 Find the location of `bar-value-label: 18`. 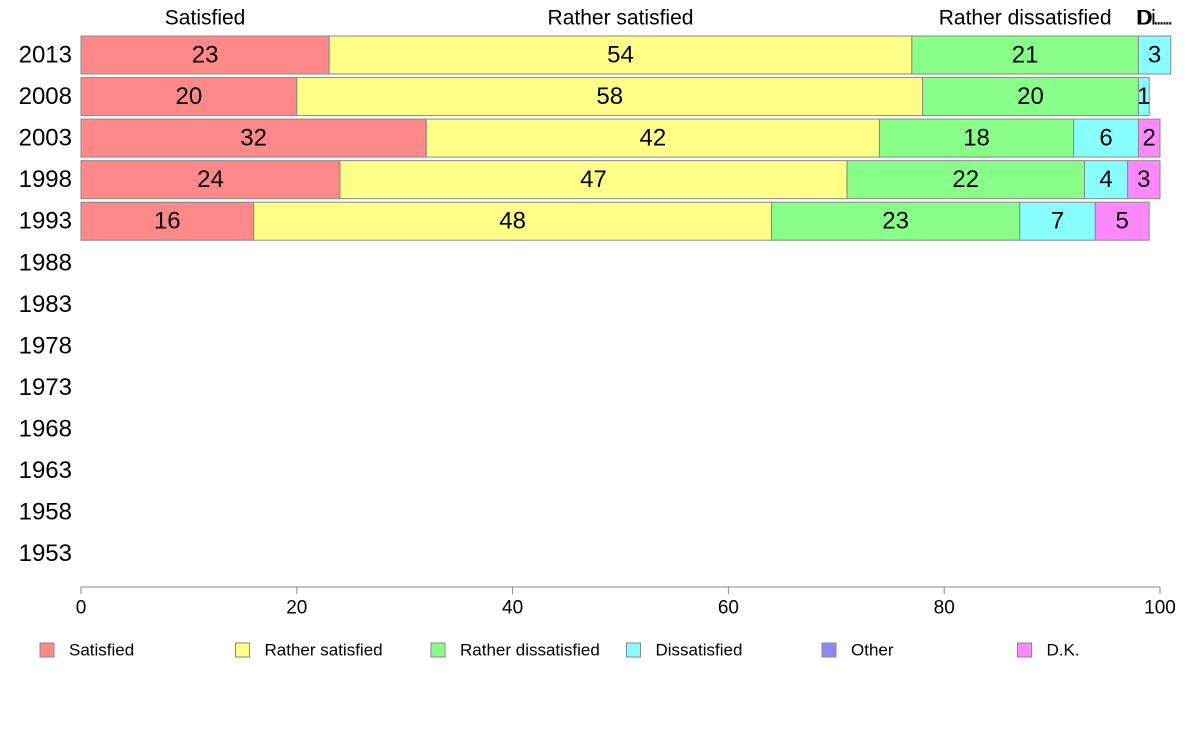

bar-value-label: 18 is located at coordinates (976, 138).